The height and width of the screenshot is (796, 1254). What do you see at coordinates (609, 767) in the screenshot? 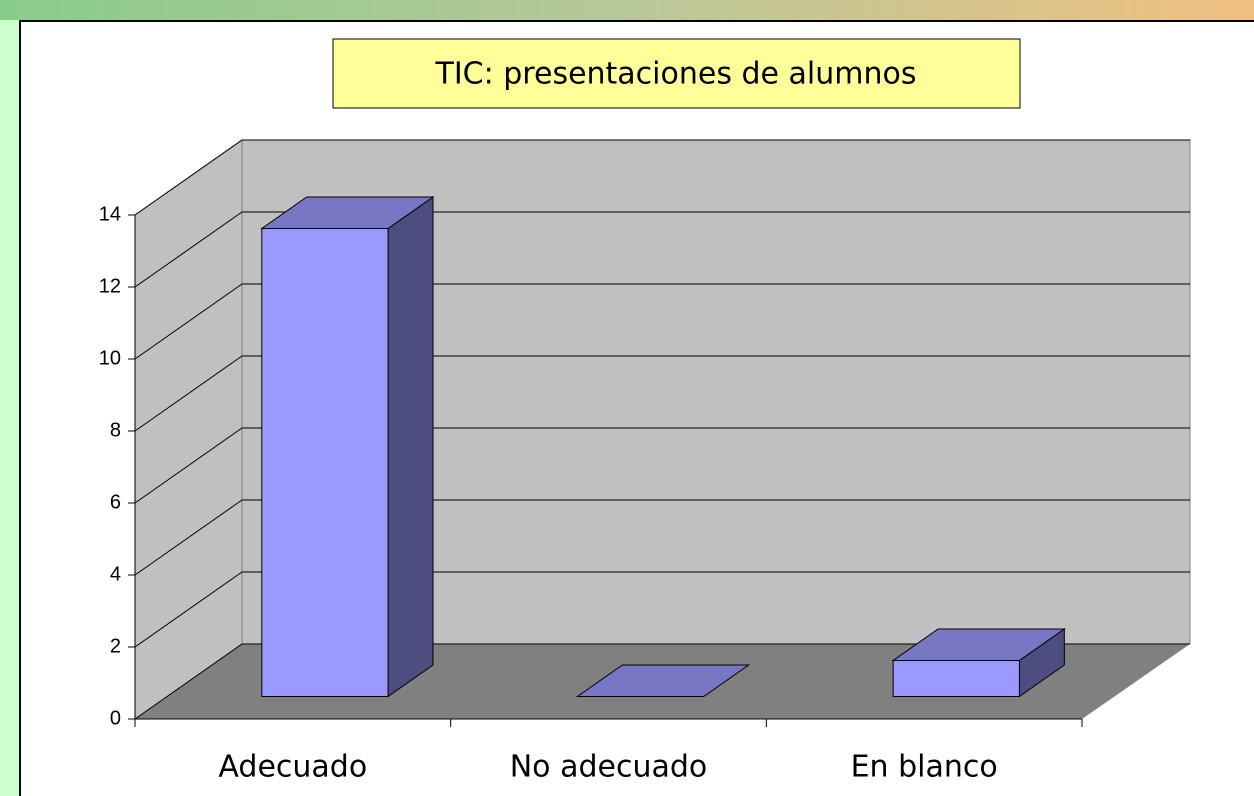
I see `x-tick-label: No adecuado` at bounding box center [609, 767].